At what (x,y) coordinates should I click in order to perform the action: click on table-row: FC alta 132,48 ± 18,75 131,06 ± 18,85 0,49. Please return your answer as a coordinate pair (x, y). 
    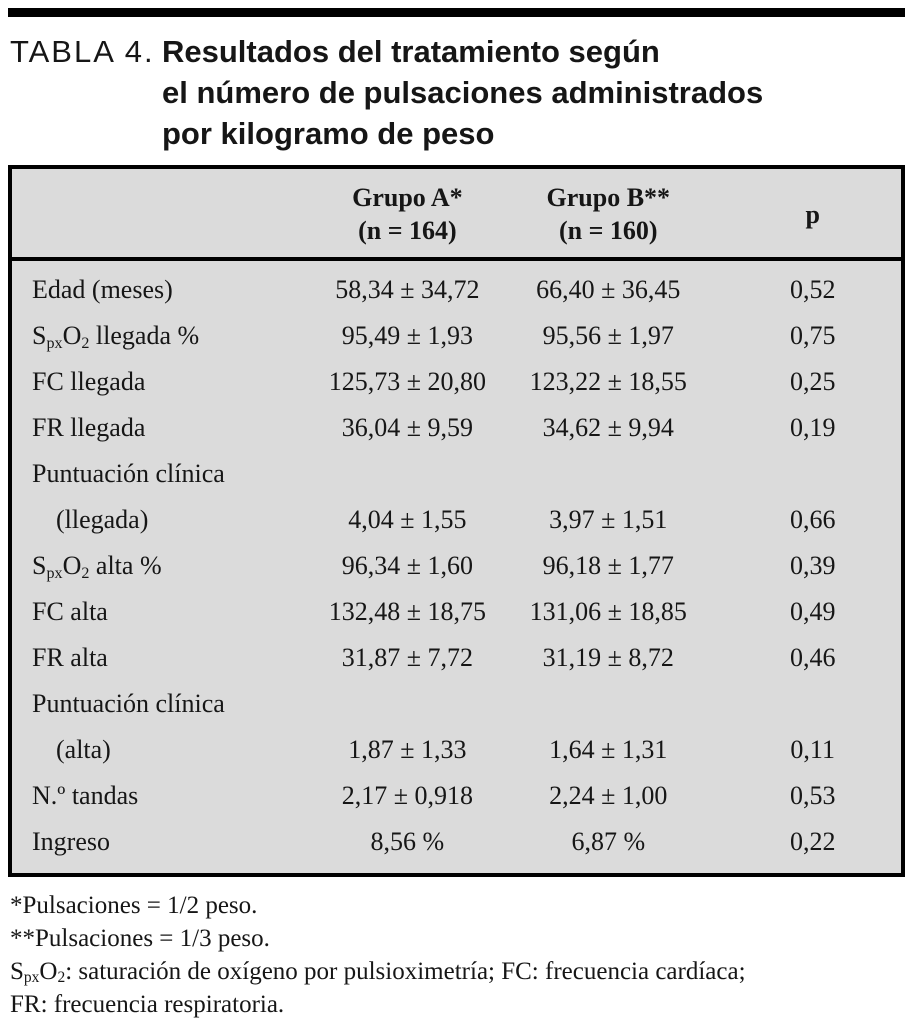
    Looking at the image, I should click on (456, 612).